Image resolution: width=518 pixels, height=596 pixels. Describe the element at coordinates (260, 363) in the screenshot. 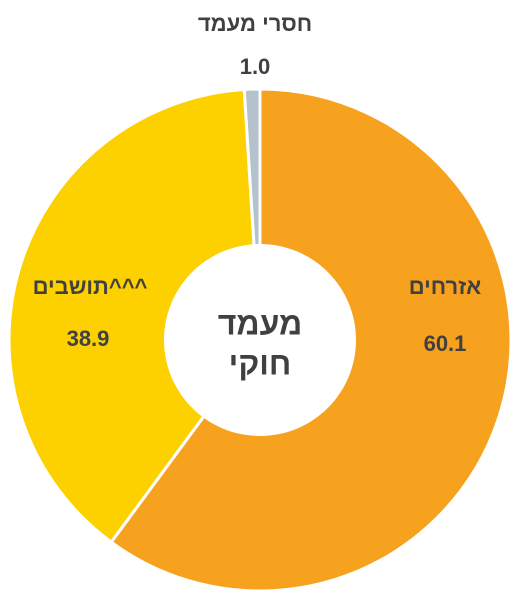

I see `center-label: חוקי` at that location.